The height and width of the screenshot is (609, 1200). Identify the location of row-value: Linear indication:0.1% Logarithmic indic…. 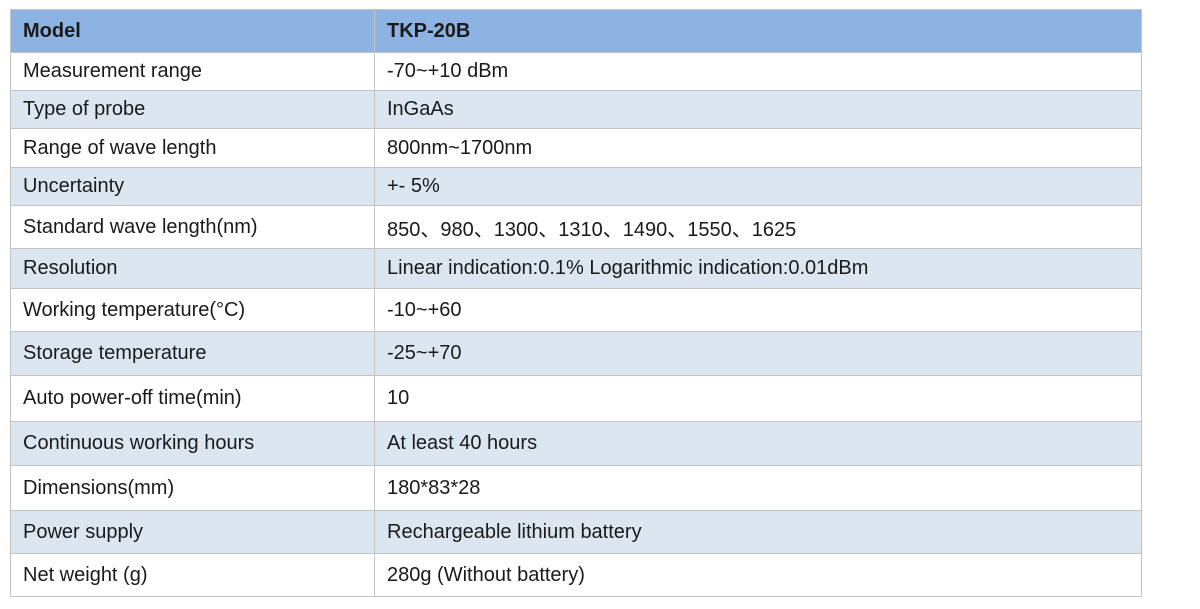
(758, 268).